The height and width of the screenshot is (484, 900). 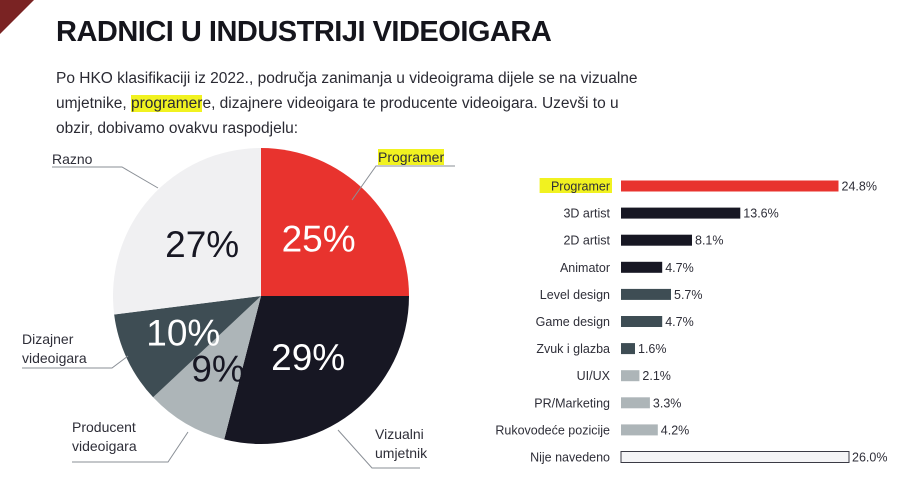 What do you see at coordinates (630, 376) in the screenshot?
I see `bar-ui-ux` at bounding box center [630, 376].